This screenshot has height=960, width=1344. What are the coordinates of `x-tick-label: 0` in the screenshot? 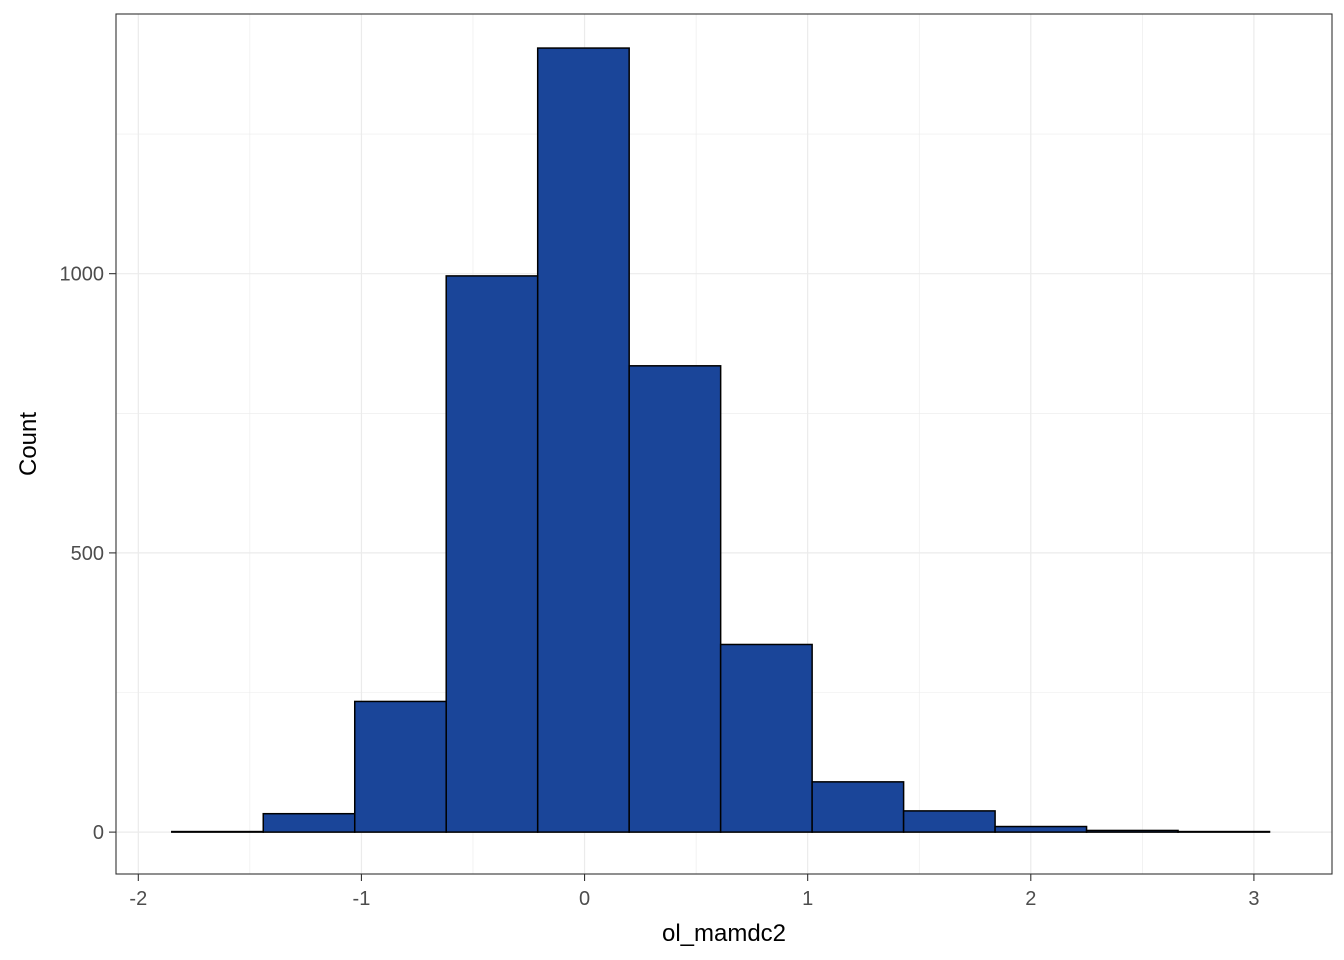 It's located at (584, 899).